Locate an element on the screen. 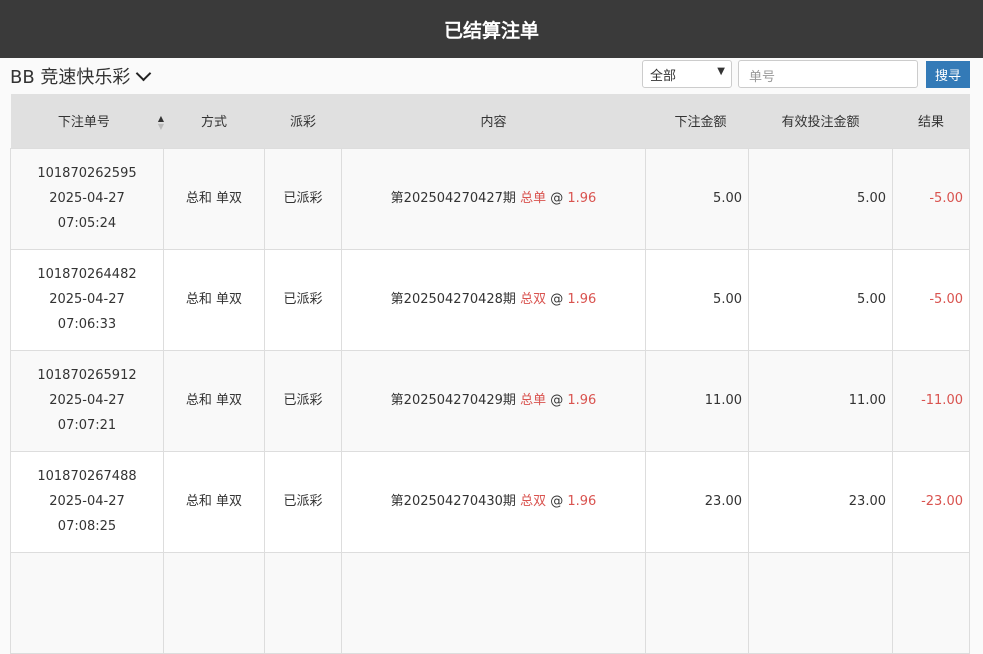 Image resolution: width=983 pixels, height=654 pixels. column-header-order-number: 下注单号 ▲ ▼ is located at coordinates (87, 121).